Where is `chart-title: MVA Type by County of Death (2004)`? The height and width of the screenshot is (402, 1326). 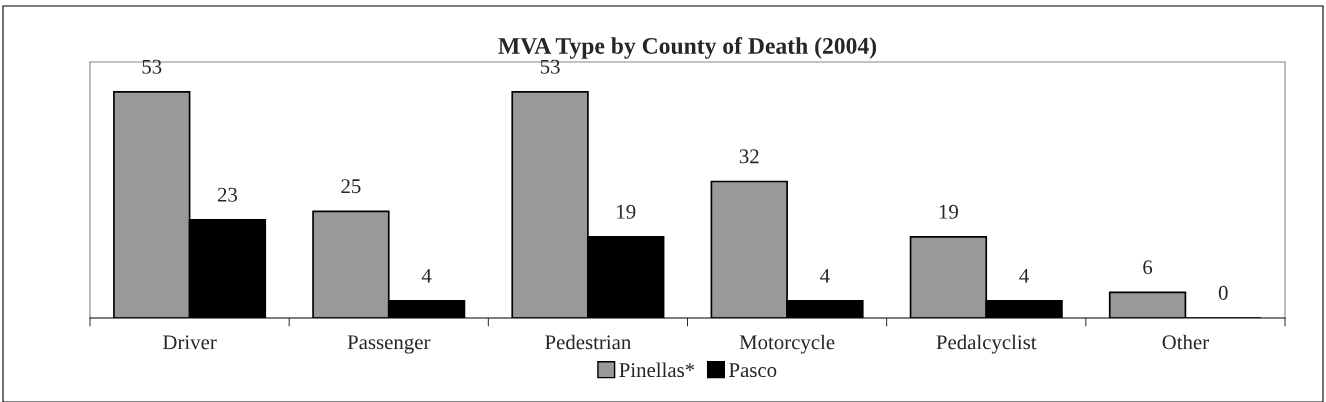 chart-title: MVA Type by County of Death (2004) is located at coordinates (687, 48).